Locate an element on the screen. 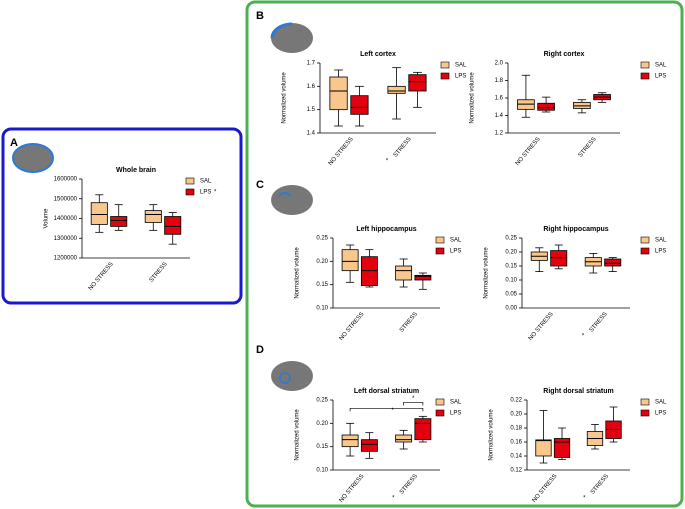 This screenshot has width=685, height=509. chart-title: Left hippocampus is located at coordinates (386, 229).